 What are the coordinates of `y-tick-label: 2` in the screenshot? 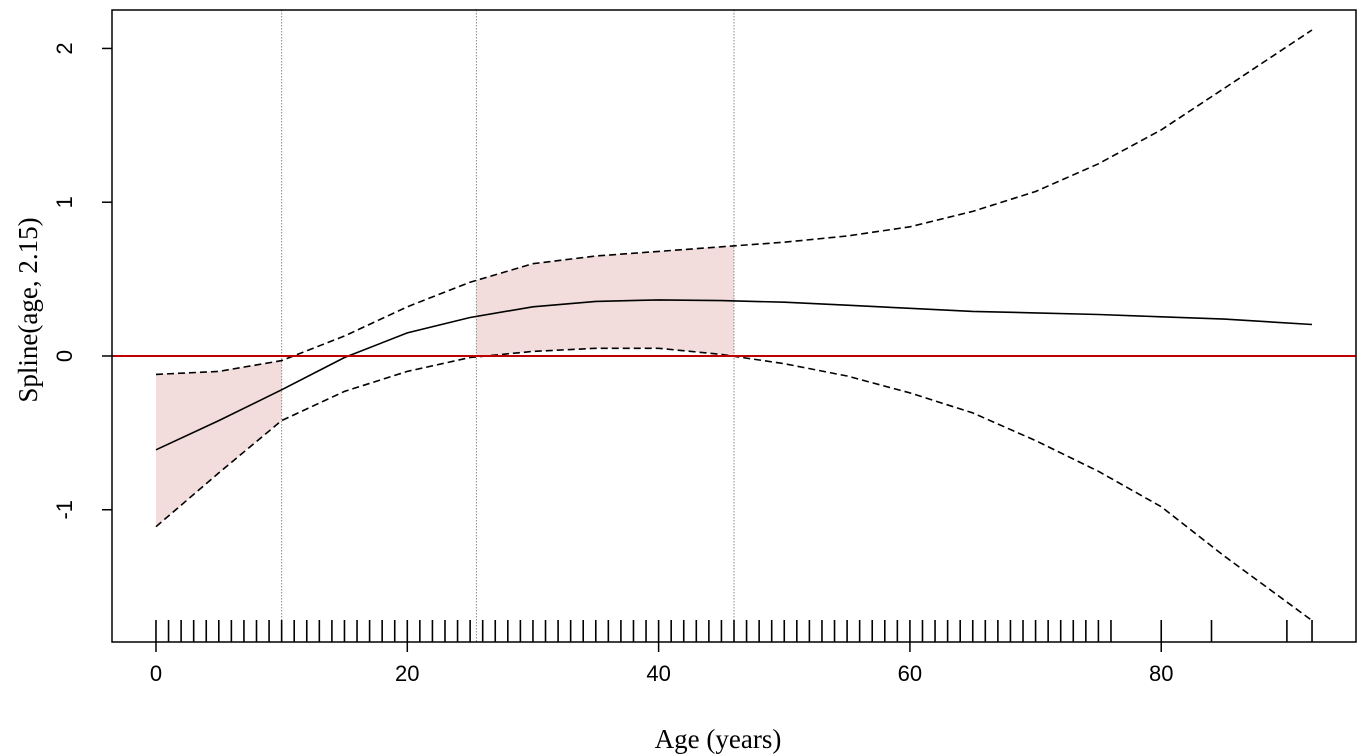 It's located at (64, 48).